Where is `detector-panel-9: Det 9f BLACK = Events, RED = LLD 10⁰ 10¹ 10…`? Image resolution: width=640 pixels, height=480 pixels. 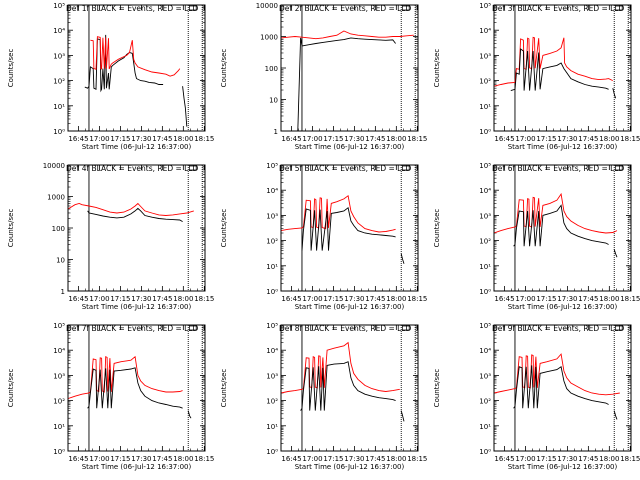 detector-panel-9: Det 9f BLACK = Events, RED = LLD 10⁰ 10¹ 10… is located at coordinates (536, 396).